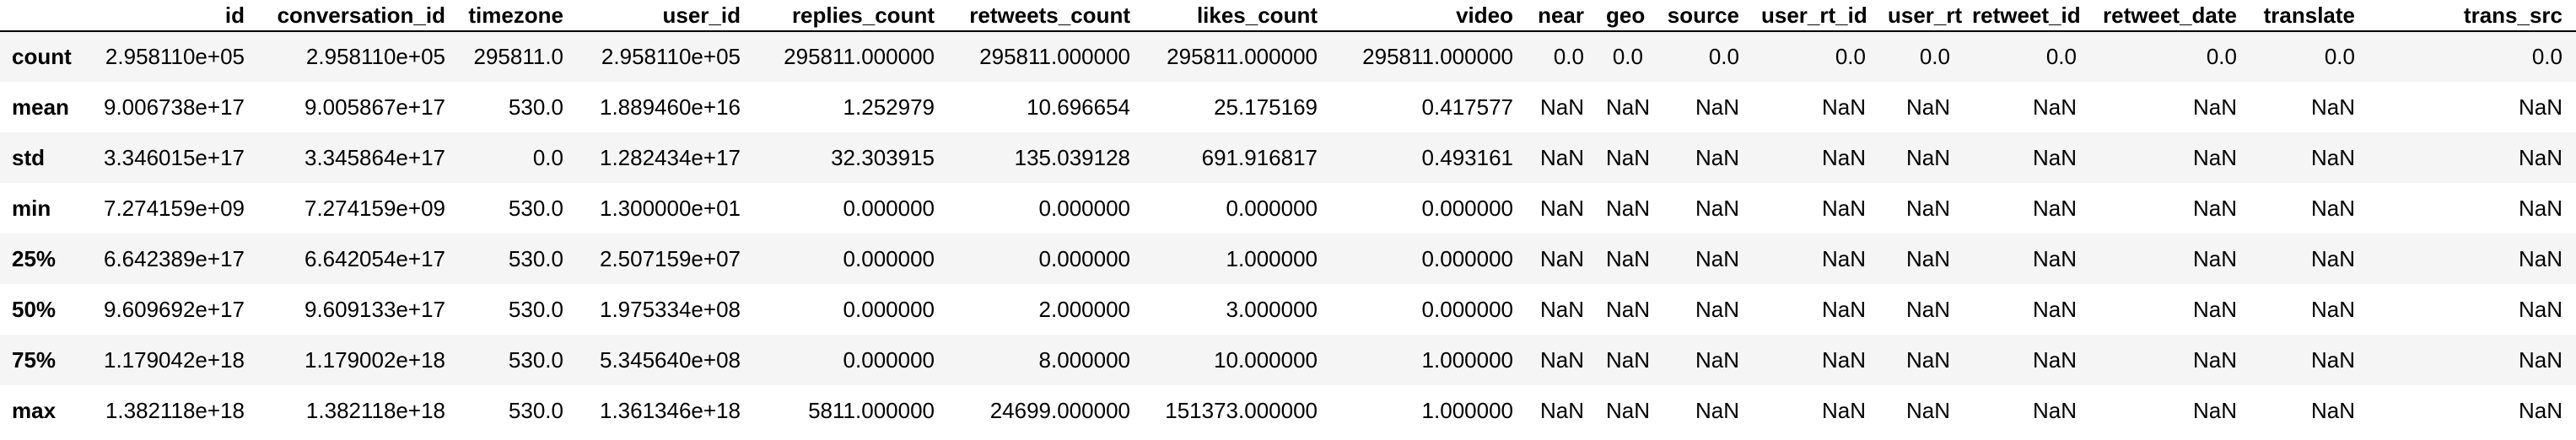 The width and height of the screenshot is (2576, 440). What do you see at coordinates (1241, 410) in the screenshot?
I see `table-cell: 151373.000000` at bounding box center [1241, 410].